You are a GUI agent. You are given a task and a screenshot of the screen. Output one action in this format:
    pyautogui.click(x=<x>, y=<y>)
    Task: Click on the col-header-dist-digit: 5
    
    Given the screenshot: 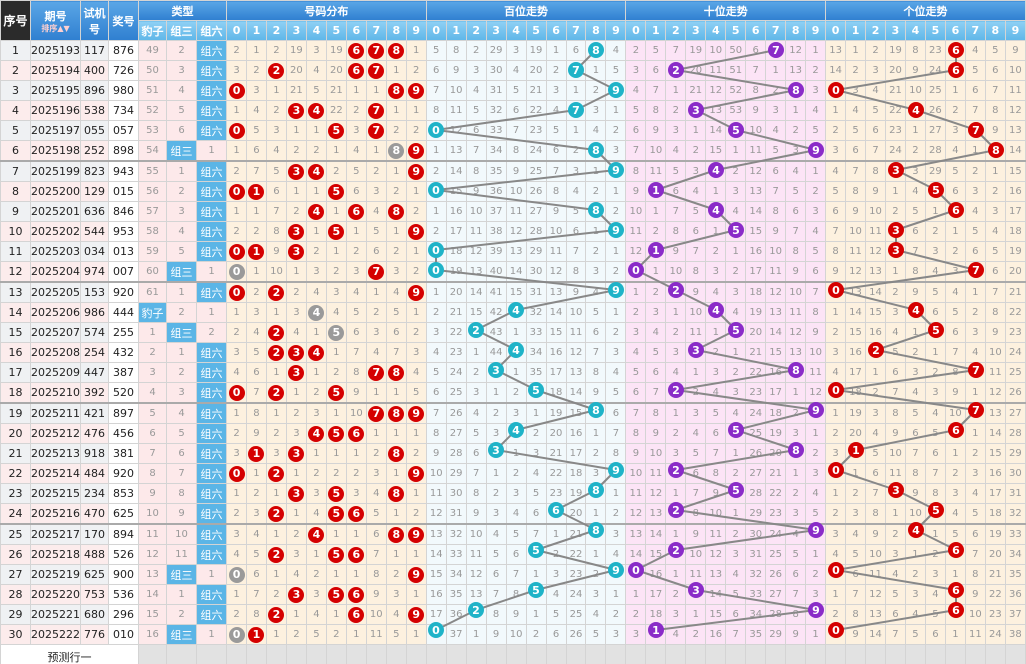 What is the action you would take?
    pyautogui.click(x=336, y=30)
    